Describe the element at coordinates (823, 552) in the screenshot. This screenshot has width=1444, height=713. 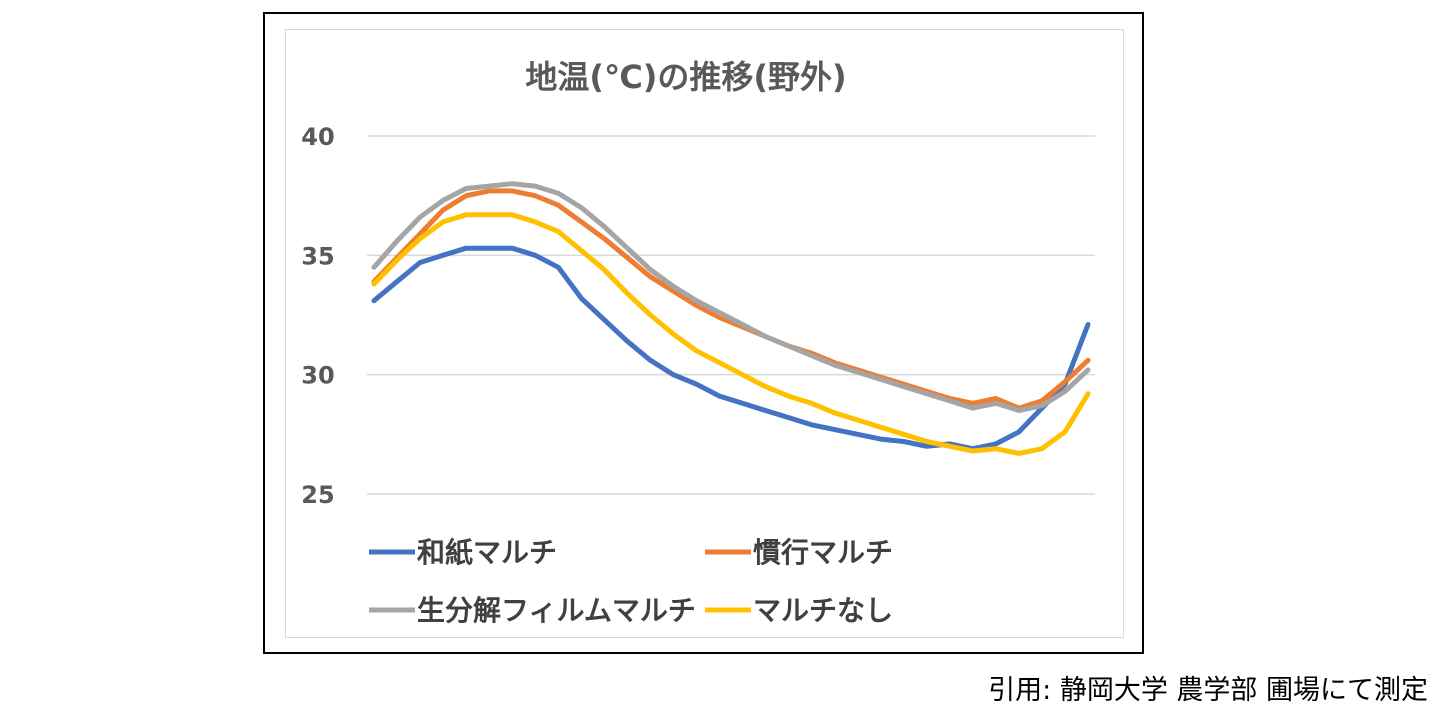
I see `legend-label-2: 慣行マルチ` at that location.